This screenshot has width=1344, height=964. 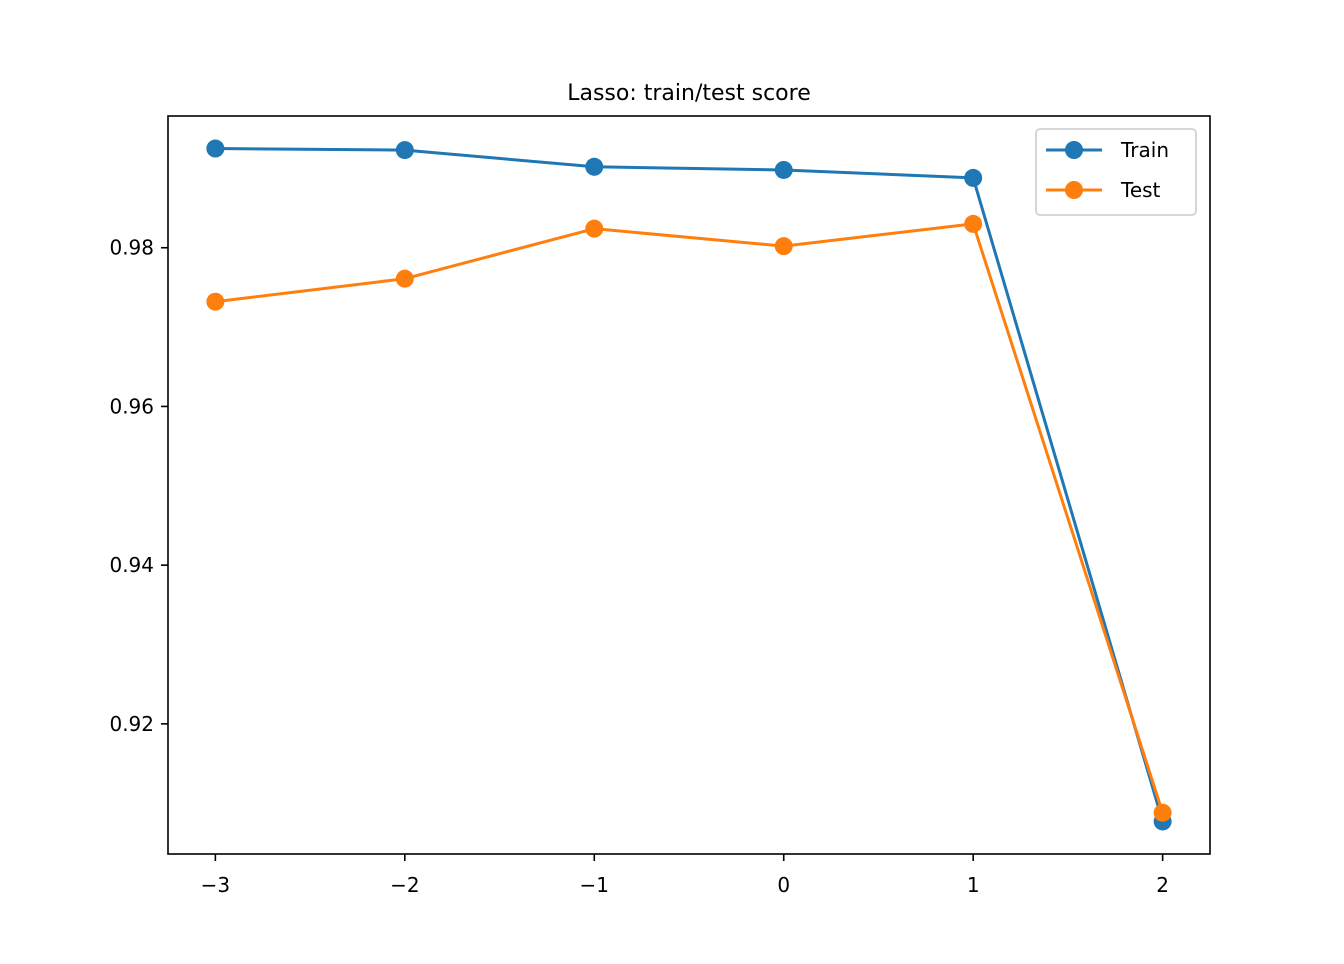 I want to click on legend-label: Train, so click(x=1144, y=150).